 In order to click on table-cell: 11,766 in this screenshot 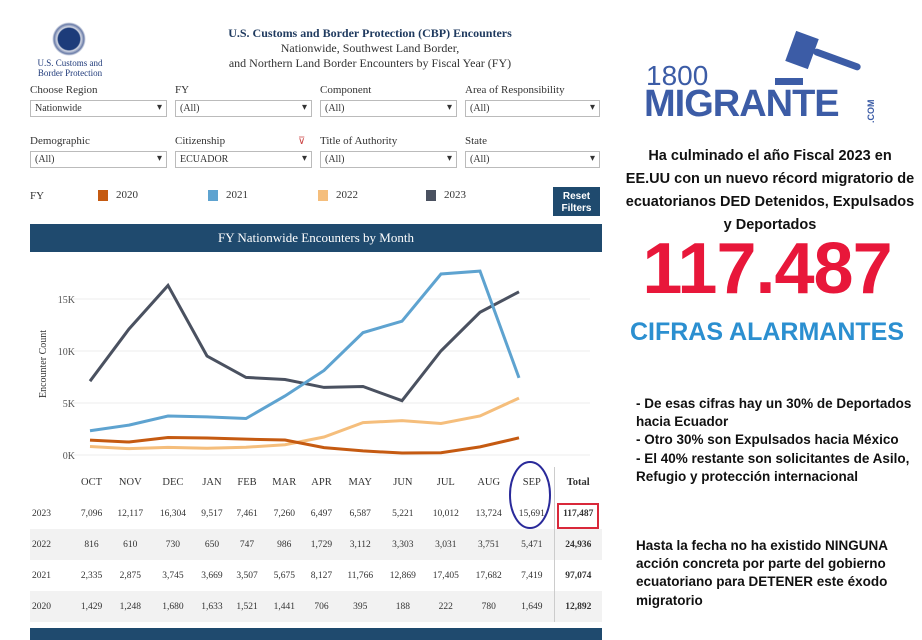, I will do `click(360, 575)`.